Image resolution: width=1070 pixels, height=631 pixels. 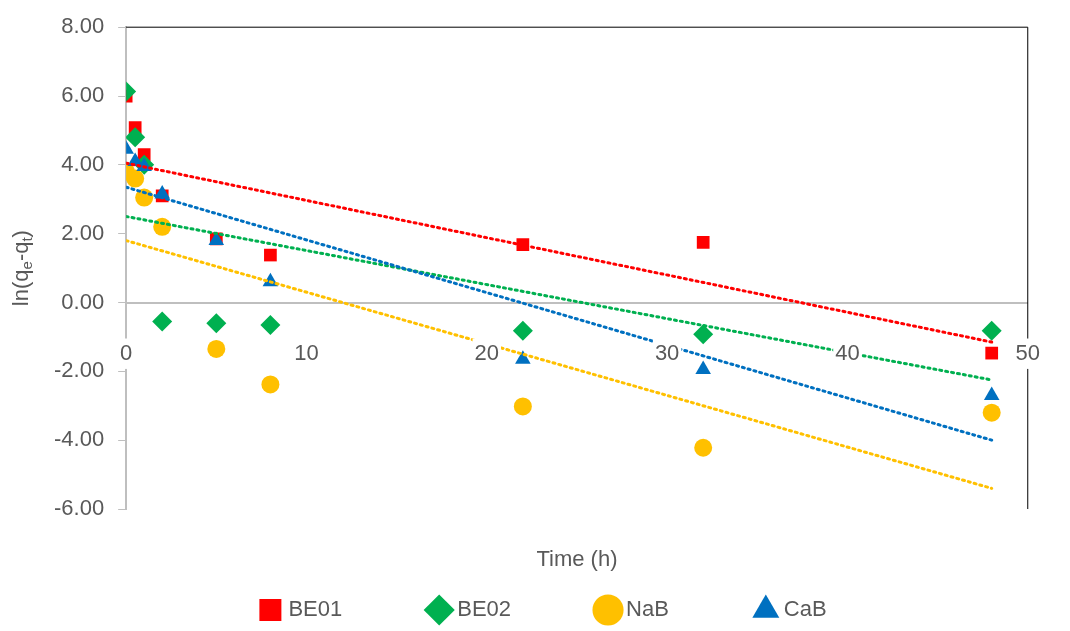 What do you see at coordinates (306, 352) in the screenshot?
I see `x-tick-label: 10` at bounding box center [306, 352].